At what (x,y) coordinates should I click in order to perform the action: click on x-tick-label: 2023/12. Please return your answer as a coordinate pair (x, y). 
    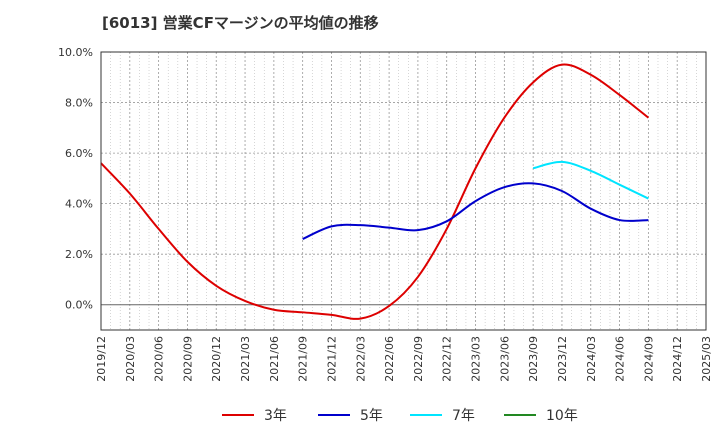
    Looking at the image, I should click on (562, 359).